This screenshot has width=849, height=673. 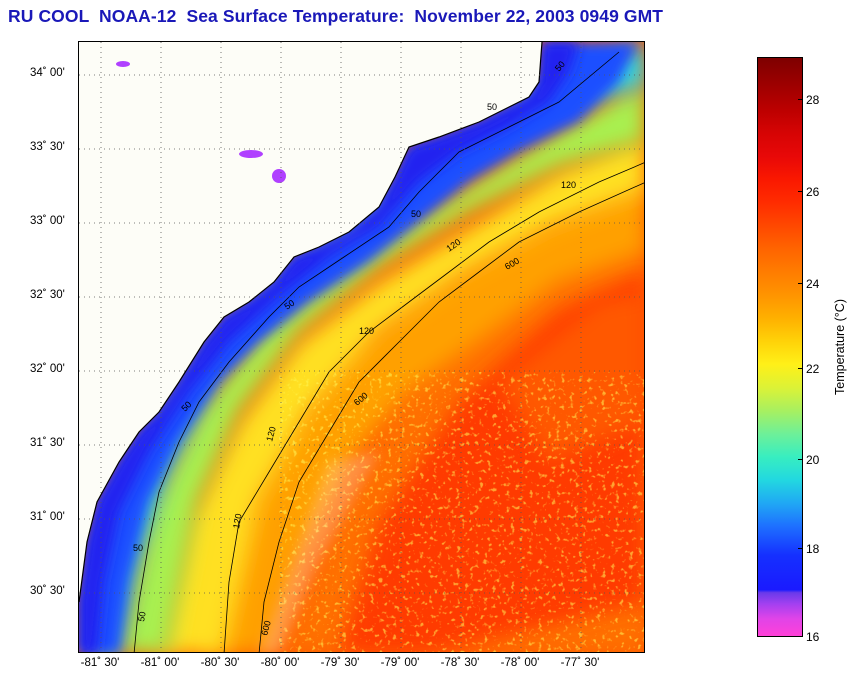 What do you see at coordinates (813, 192) in the screenshot?
I see `colorbar-tick: 26` at bounding box center [813, 192].